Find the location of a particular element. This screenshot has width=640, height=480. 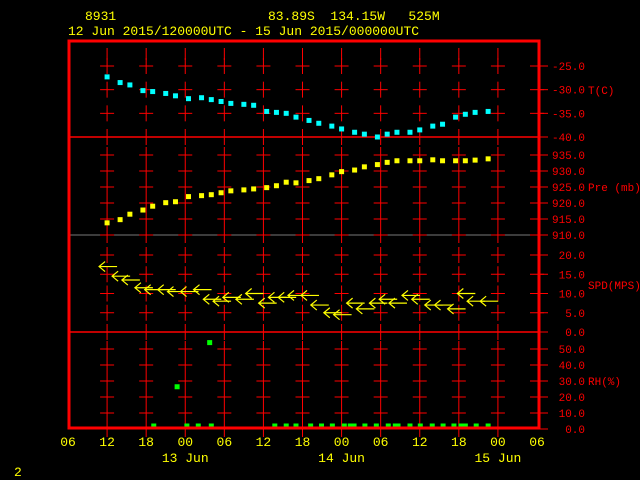

station-location: 83.89S 134.15W 525M is located at coordinates (354, 16).